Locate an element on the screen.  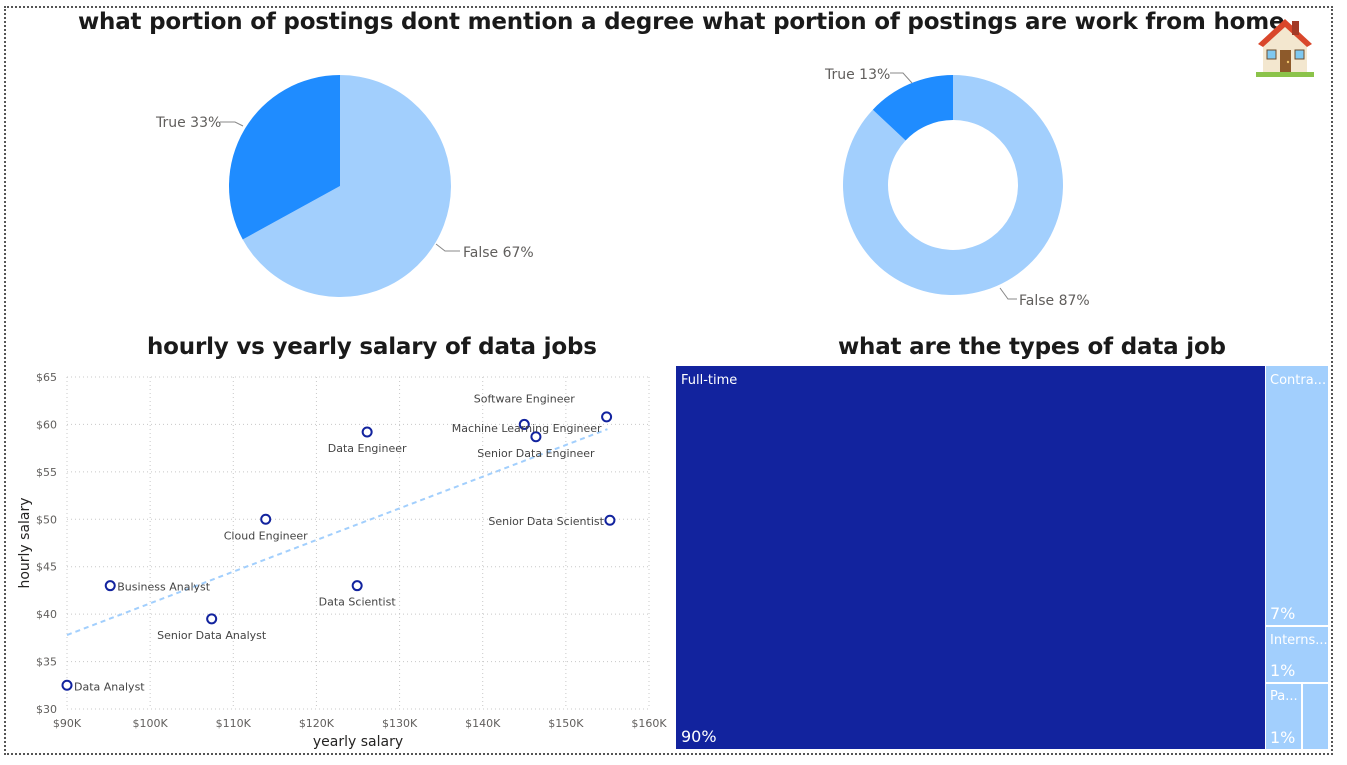
treemap-value-contract: 7% is located at coordinates (1283, 613).